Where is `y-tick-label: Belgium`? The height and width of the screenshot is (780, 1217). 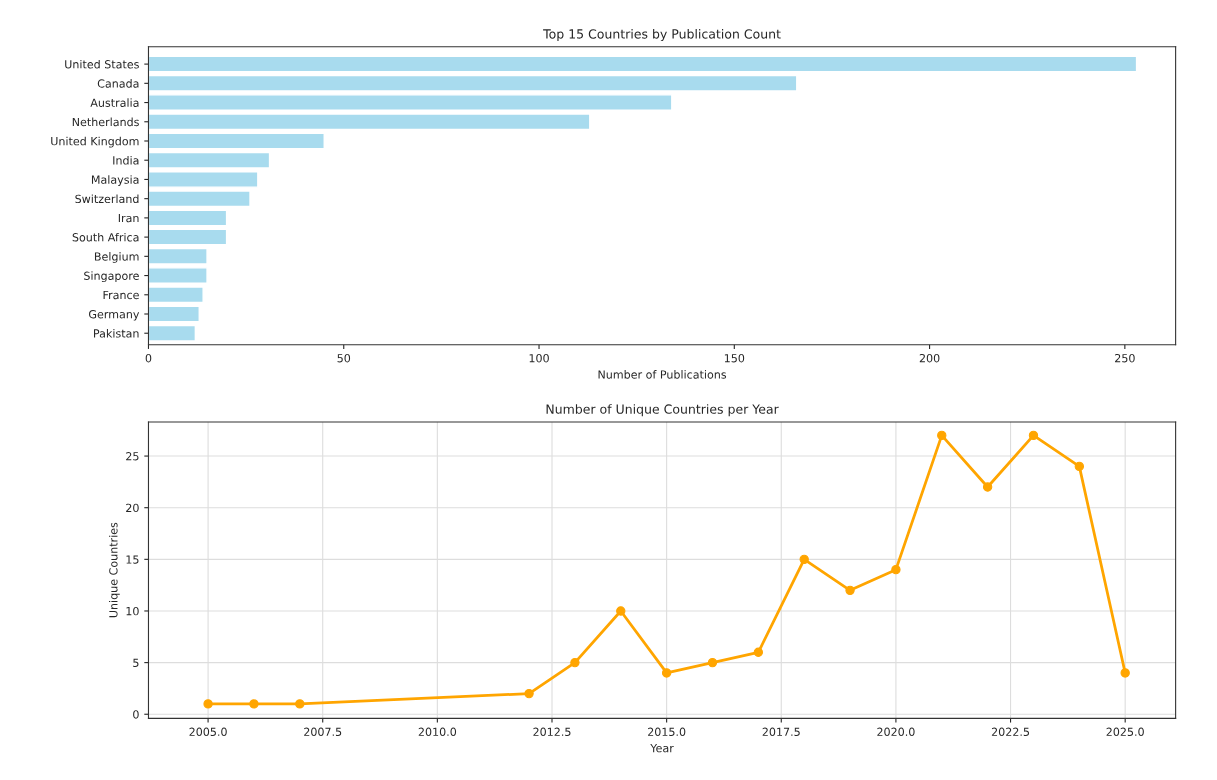 y-tick-label: Belgium is located at coordinates (116, 257).